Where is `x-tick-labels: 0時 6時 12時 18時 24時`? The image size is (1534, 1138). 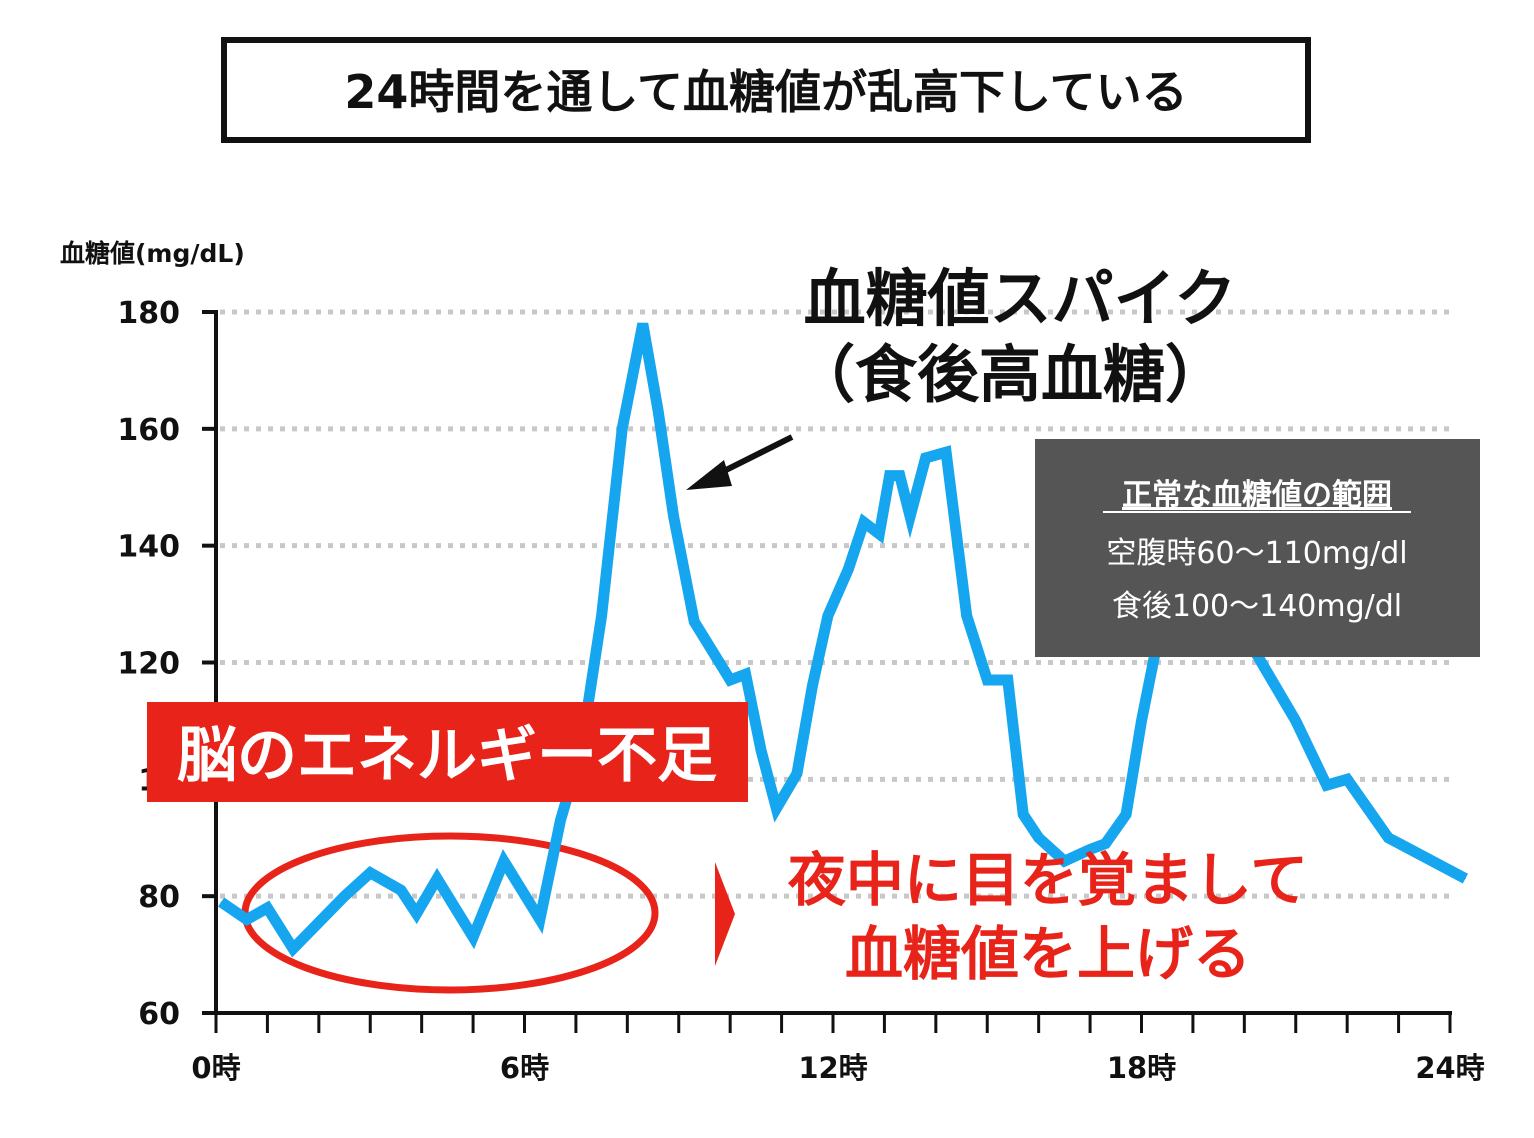 x-tick-labels: 0時 6時 12時 18時 24時 is located at coordinates (837, 1068).